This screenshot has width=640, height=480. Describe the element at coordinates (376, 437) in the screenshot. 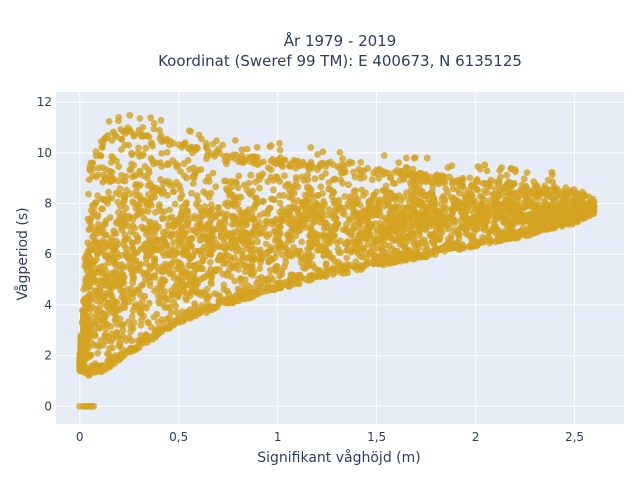

I see `x-tick-label: 1,5` at that location.